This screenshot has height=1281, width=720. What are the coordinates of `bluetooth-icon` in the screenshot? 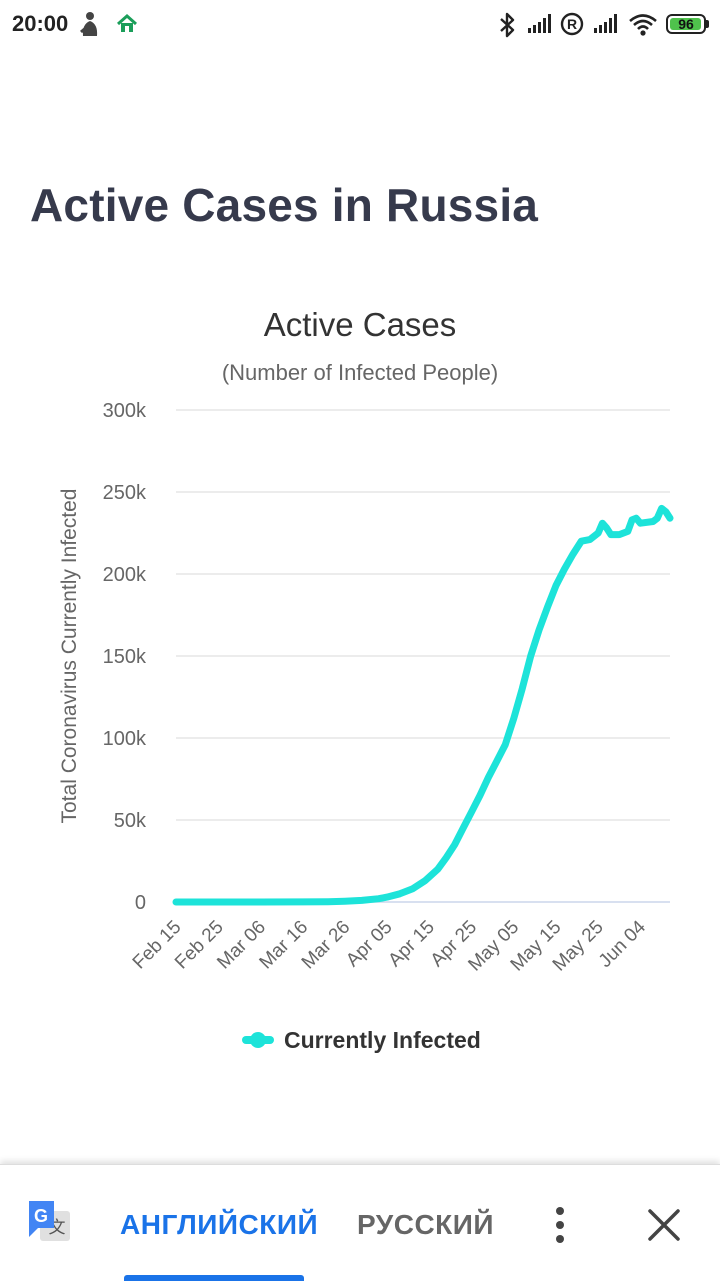 It's located at (507, 25).